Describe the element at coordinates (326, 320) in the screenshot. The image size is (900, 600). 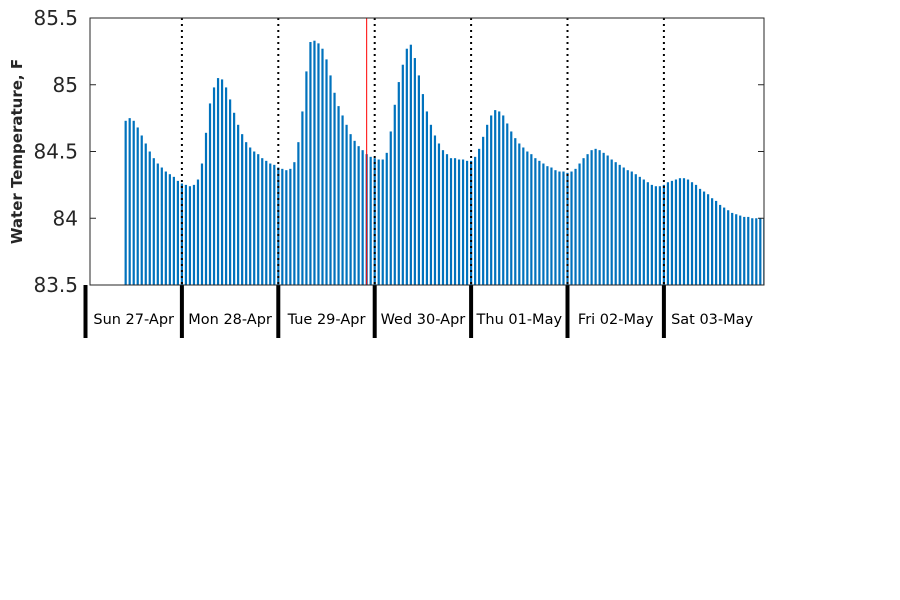
I see `day-label: Tue 29-Apr` at that location.